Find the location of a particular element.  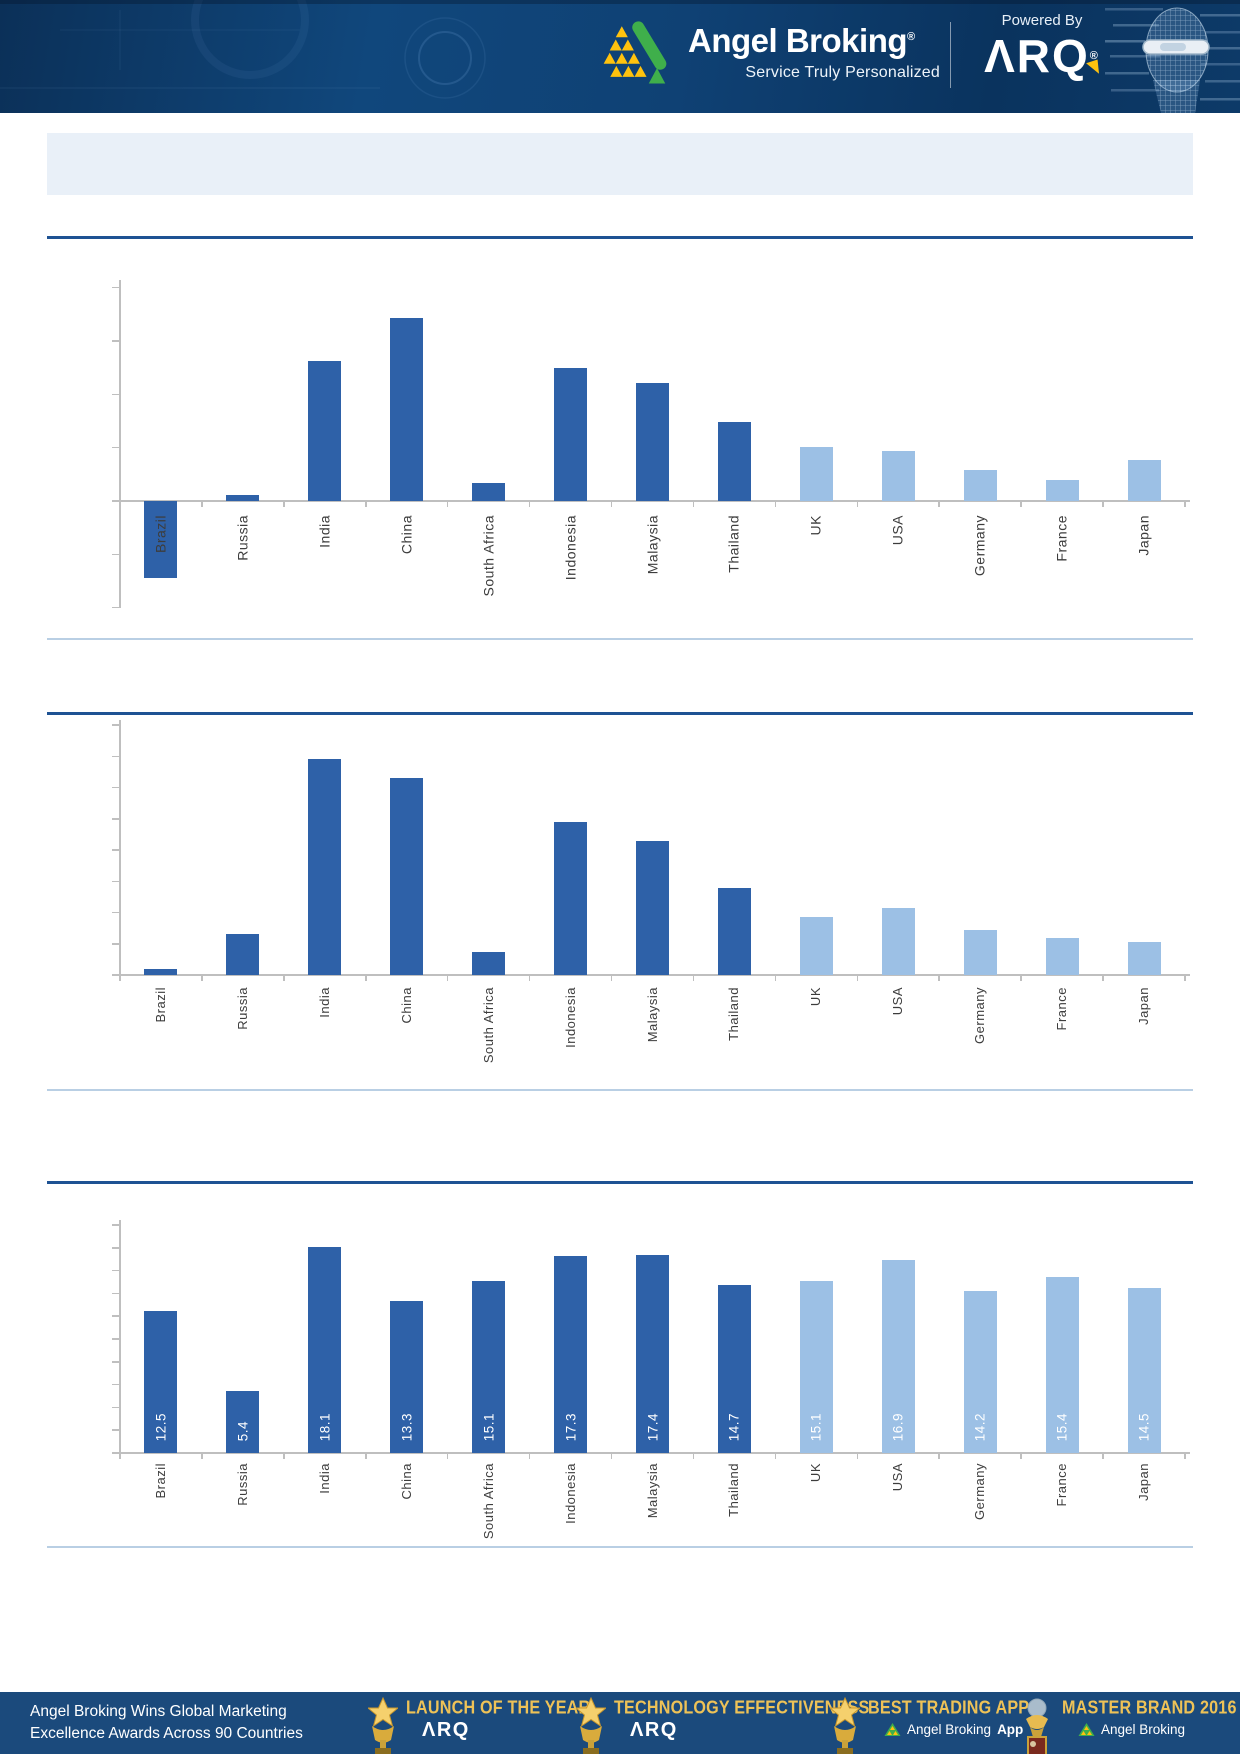

x-axis-label: USA is located at coordinates (897, 530).